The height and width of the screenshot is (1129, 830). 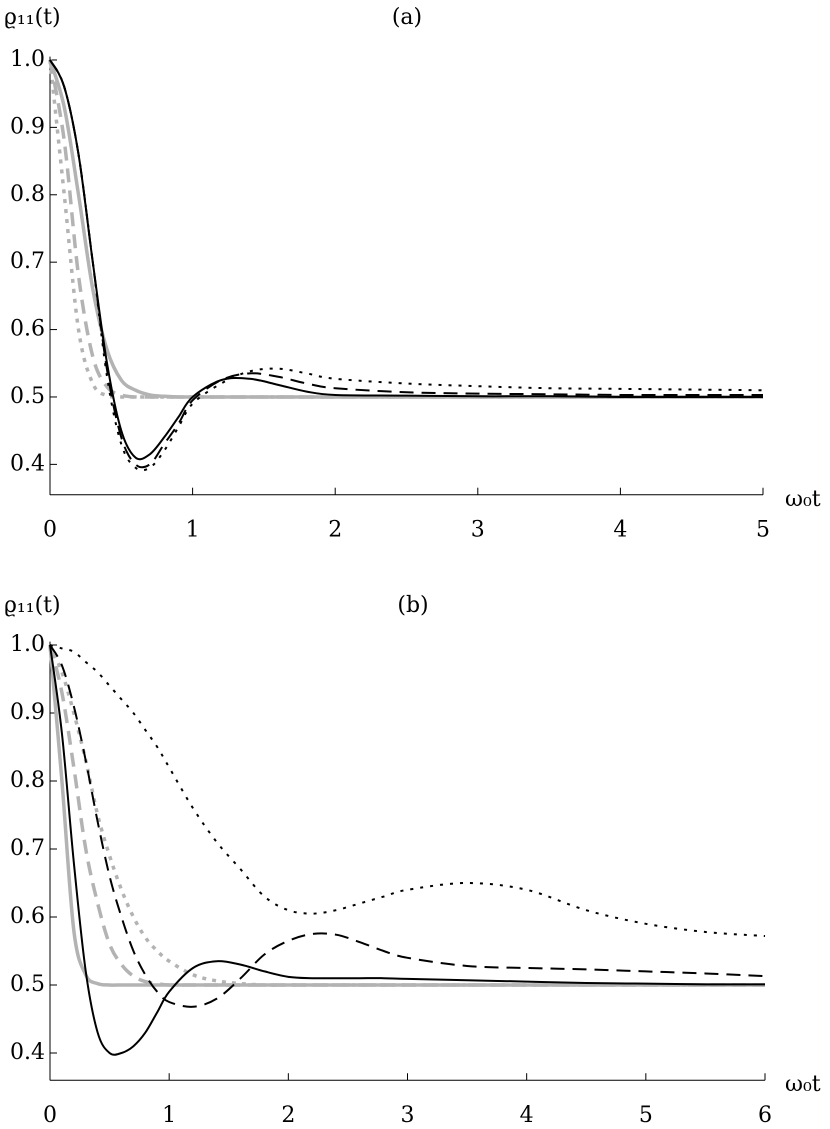 I want to click on panel-label: (b), so click(x=412, y=605).